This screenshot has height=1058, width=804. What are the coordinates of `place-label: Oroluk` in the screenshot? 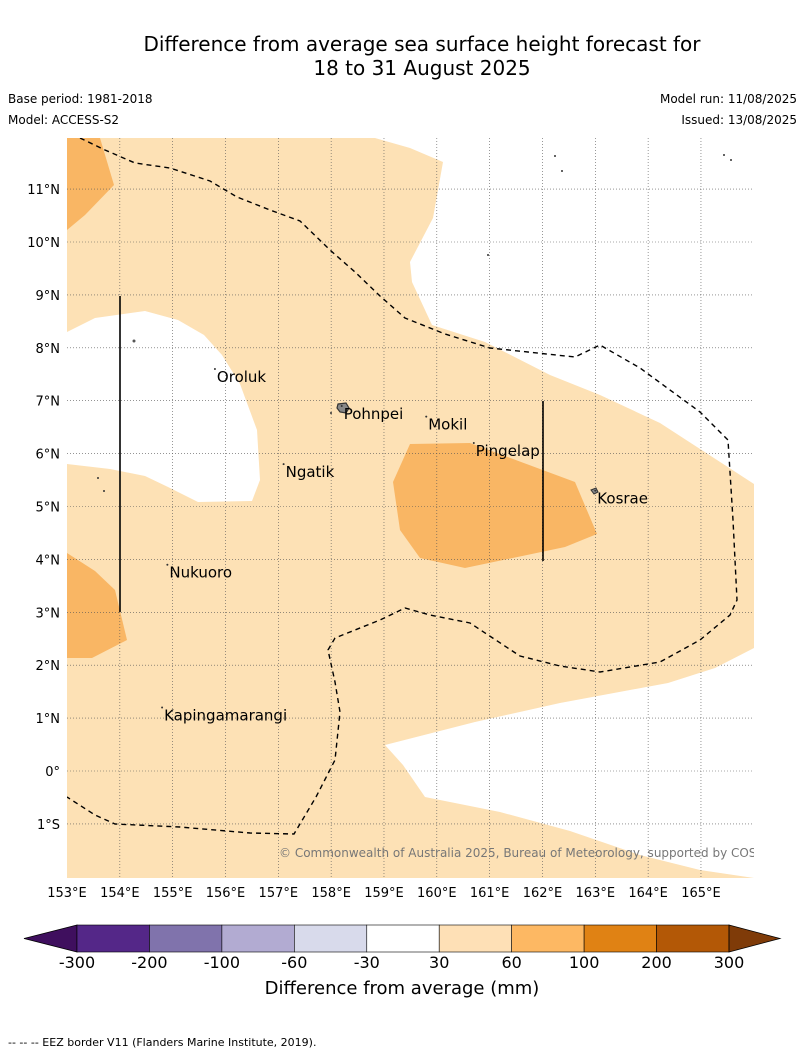 It's located at (241, 377).